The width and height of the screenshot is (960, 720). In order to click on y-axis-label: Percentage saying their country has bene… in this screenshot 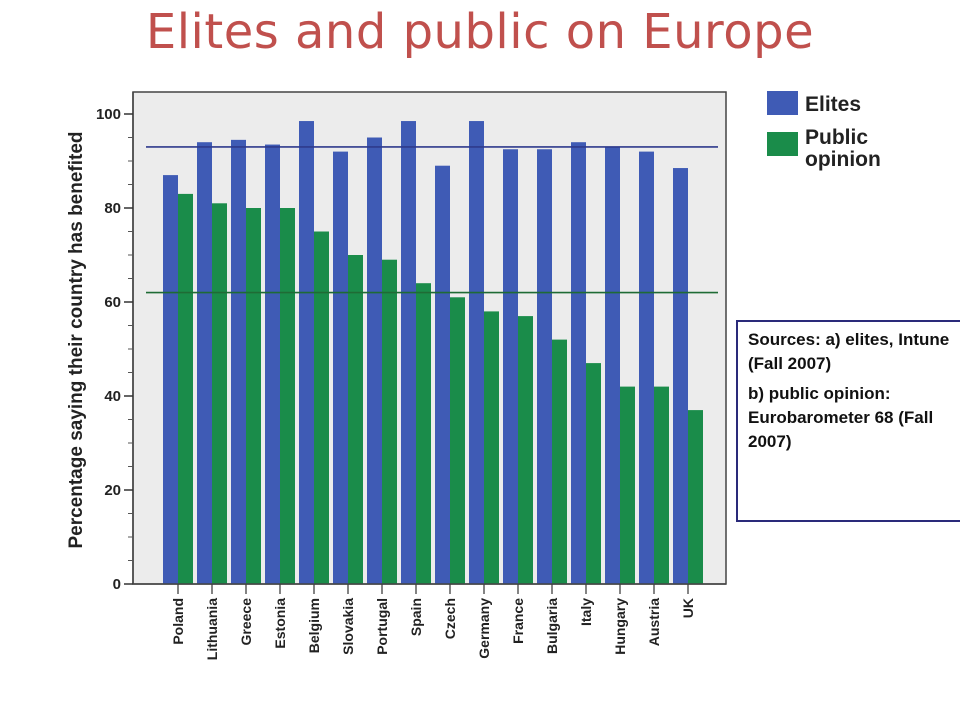, I will do `click(76, 339)`.